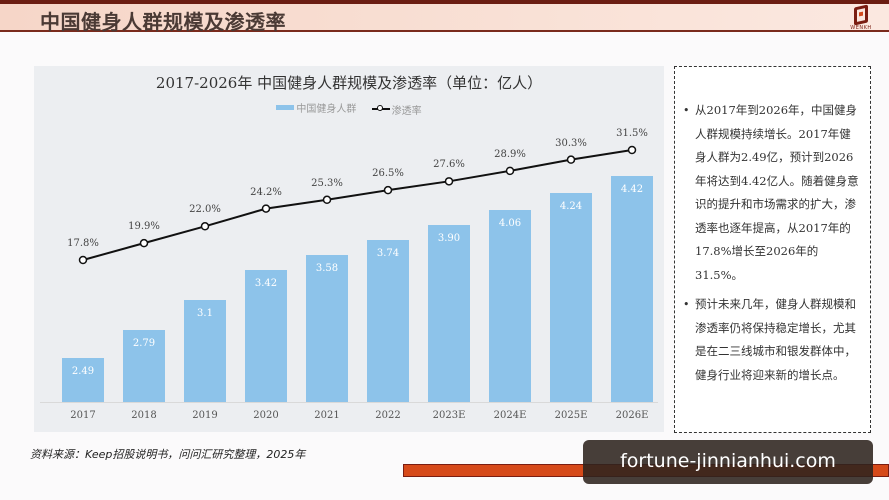 Image resolution: width=889 pixels, height=500 pixels. Describe the element at coordinates (388, 415) in the screenshot. I see `x-axis-label: 2022` at that location.